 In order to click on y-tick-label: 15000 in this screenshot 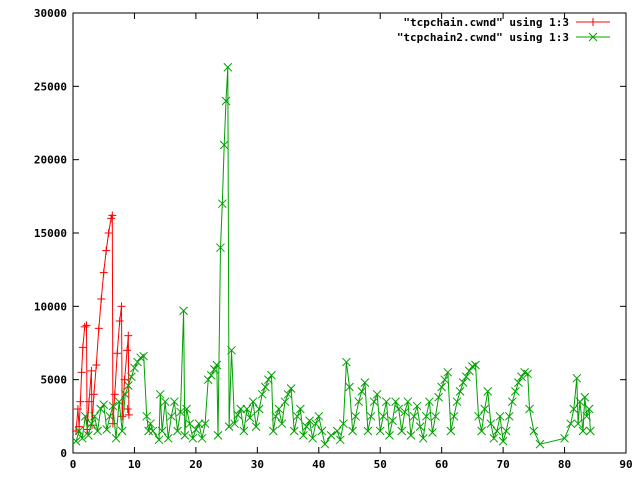, I will do `click(50, 233)`.